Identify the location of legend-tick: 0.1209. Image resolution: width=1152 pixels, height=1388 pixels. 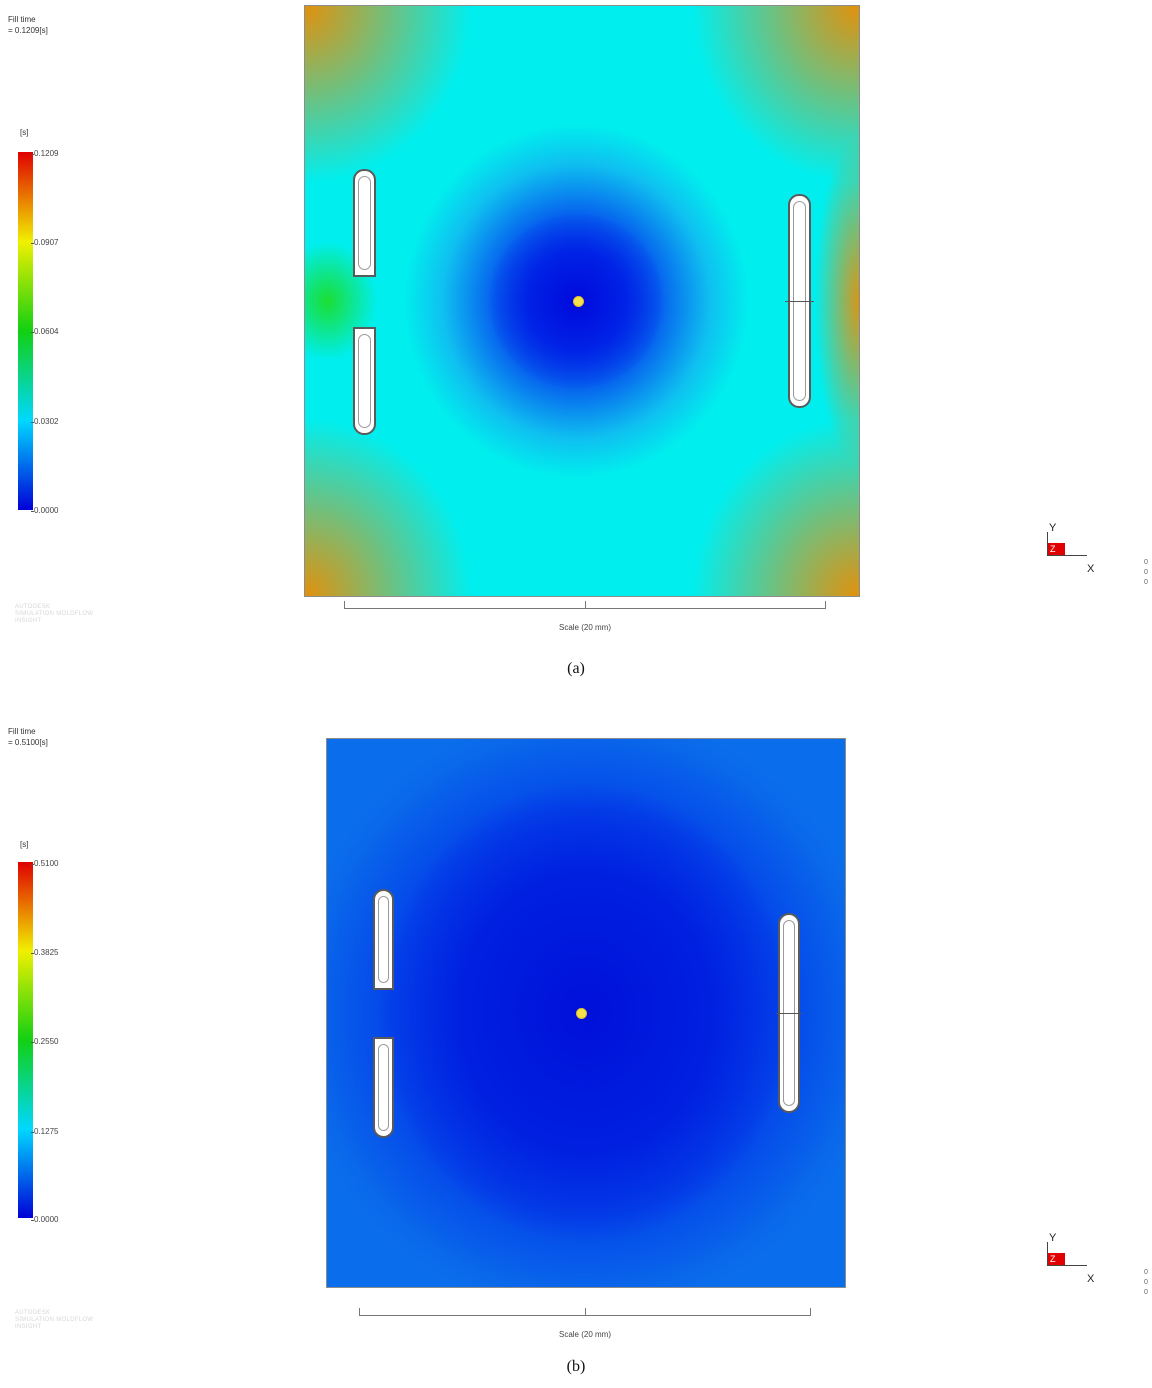
(44, 153).